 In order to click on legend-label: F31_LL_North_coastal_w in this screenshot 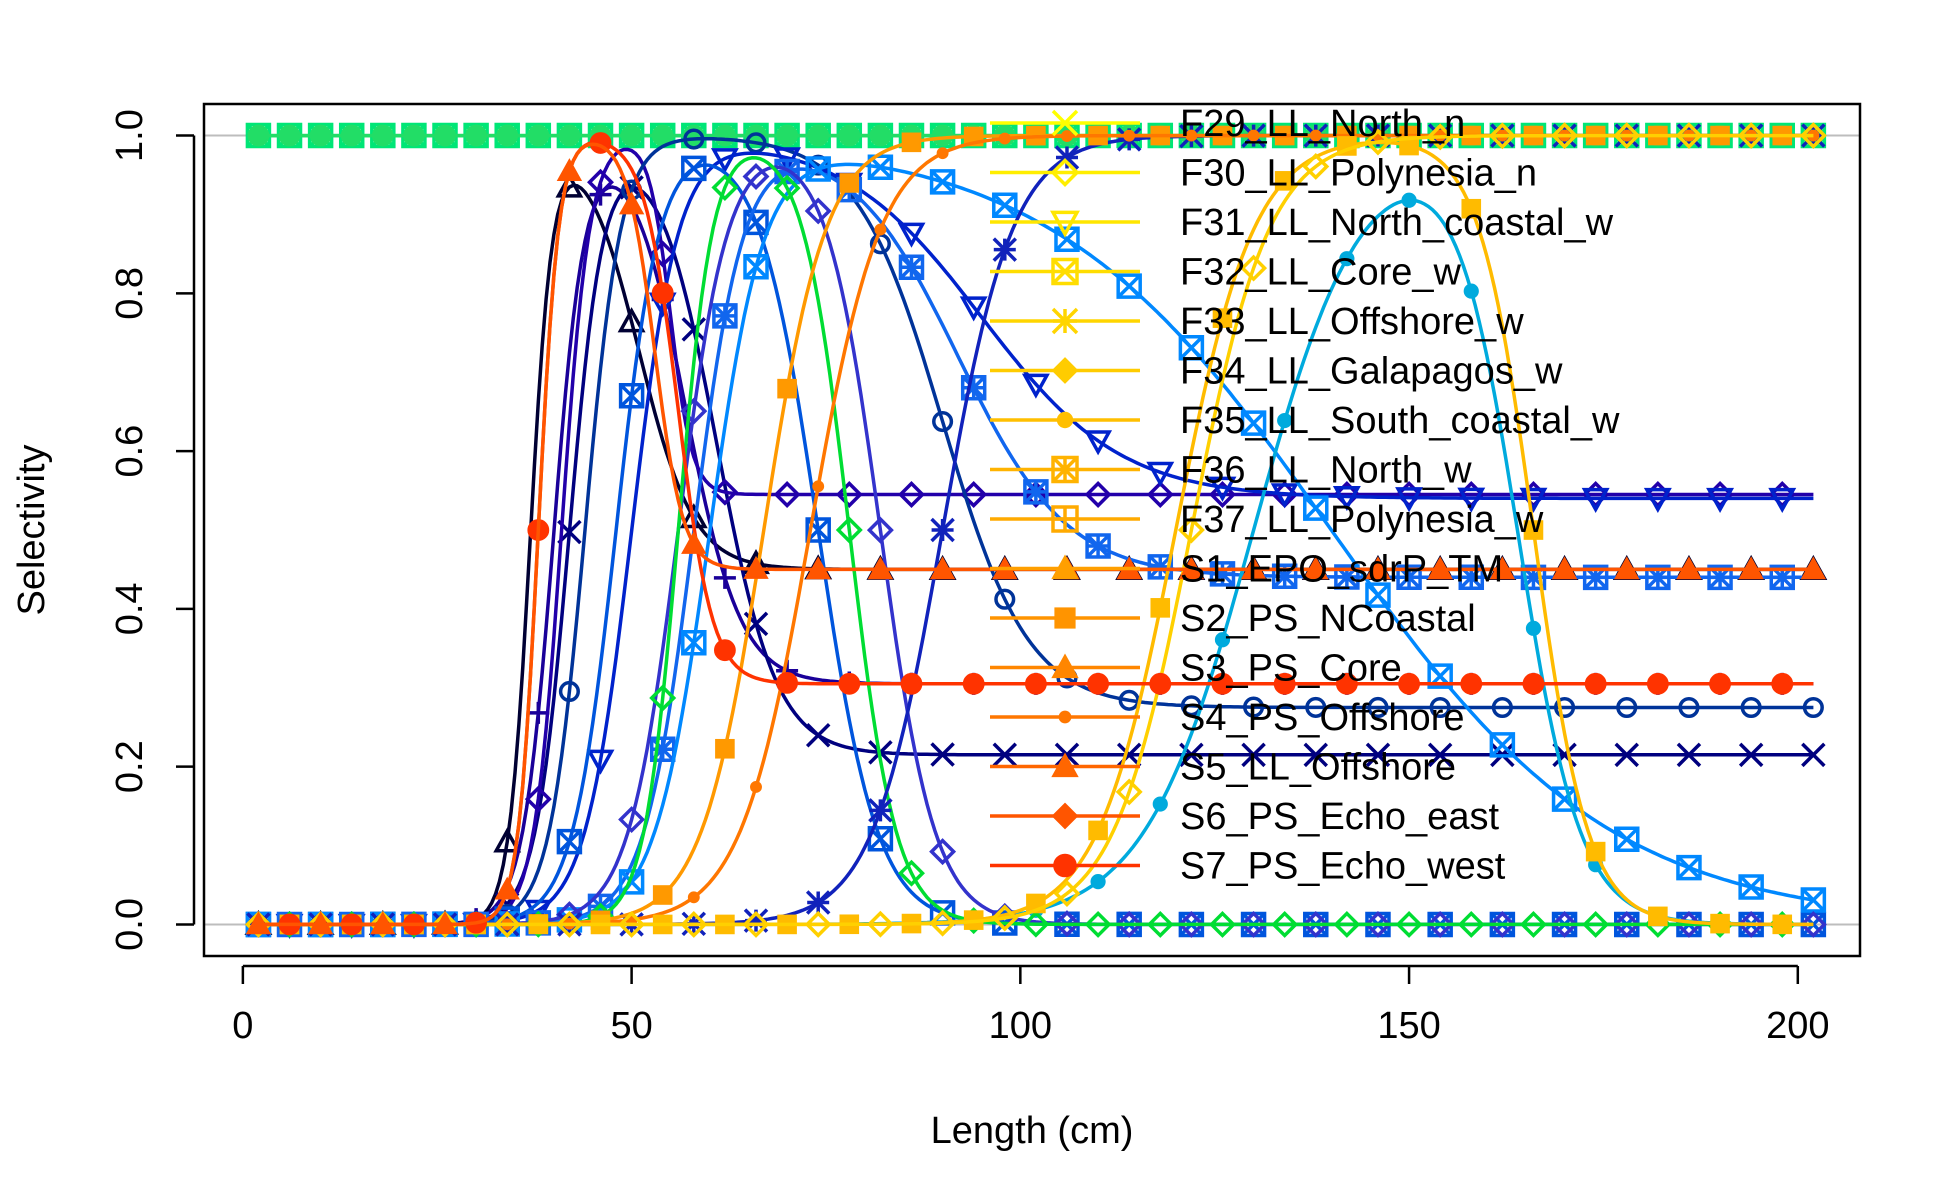, I will do `click(1397, 223)`.